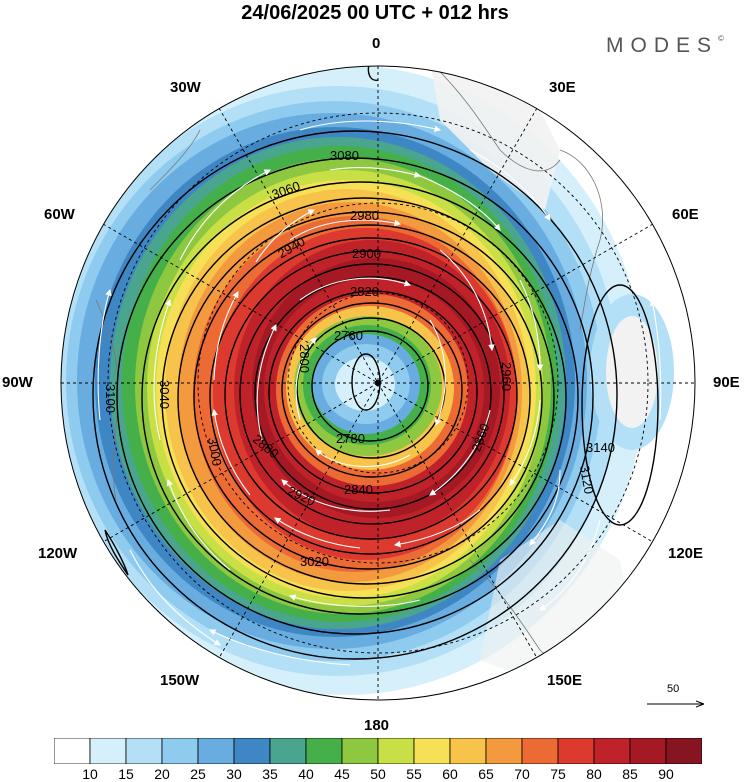  Describe the element at coordinates (450, 774) in the screenshot. I see `colorbar-tick-label: 60` at that location.